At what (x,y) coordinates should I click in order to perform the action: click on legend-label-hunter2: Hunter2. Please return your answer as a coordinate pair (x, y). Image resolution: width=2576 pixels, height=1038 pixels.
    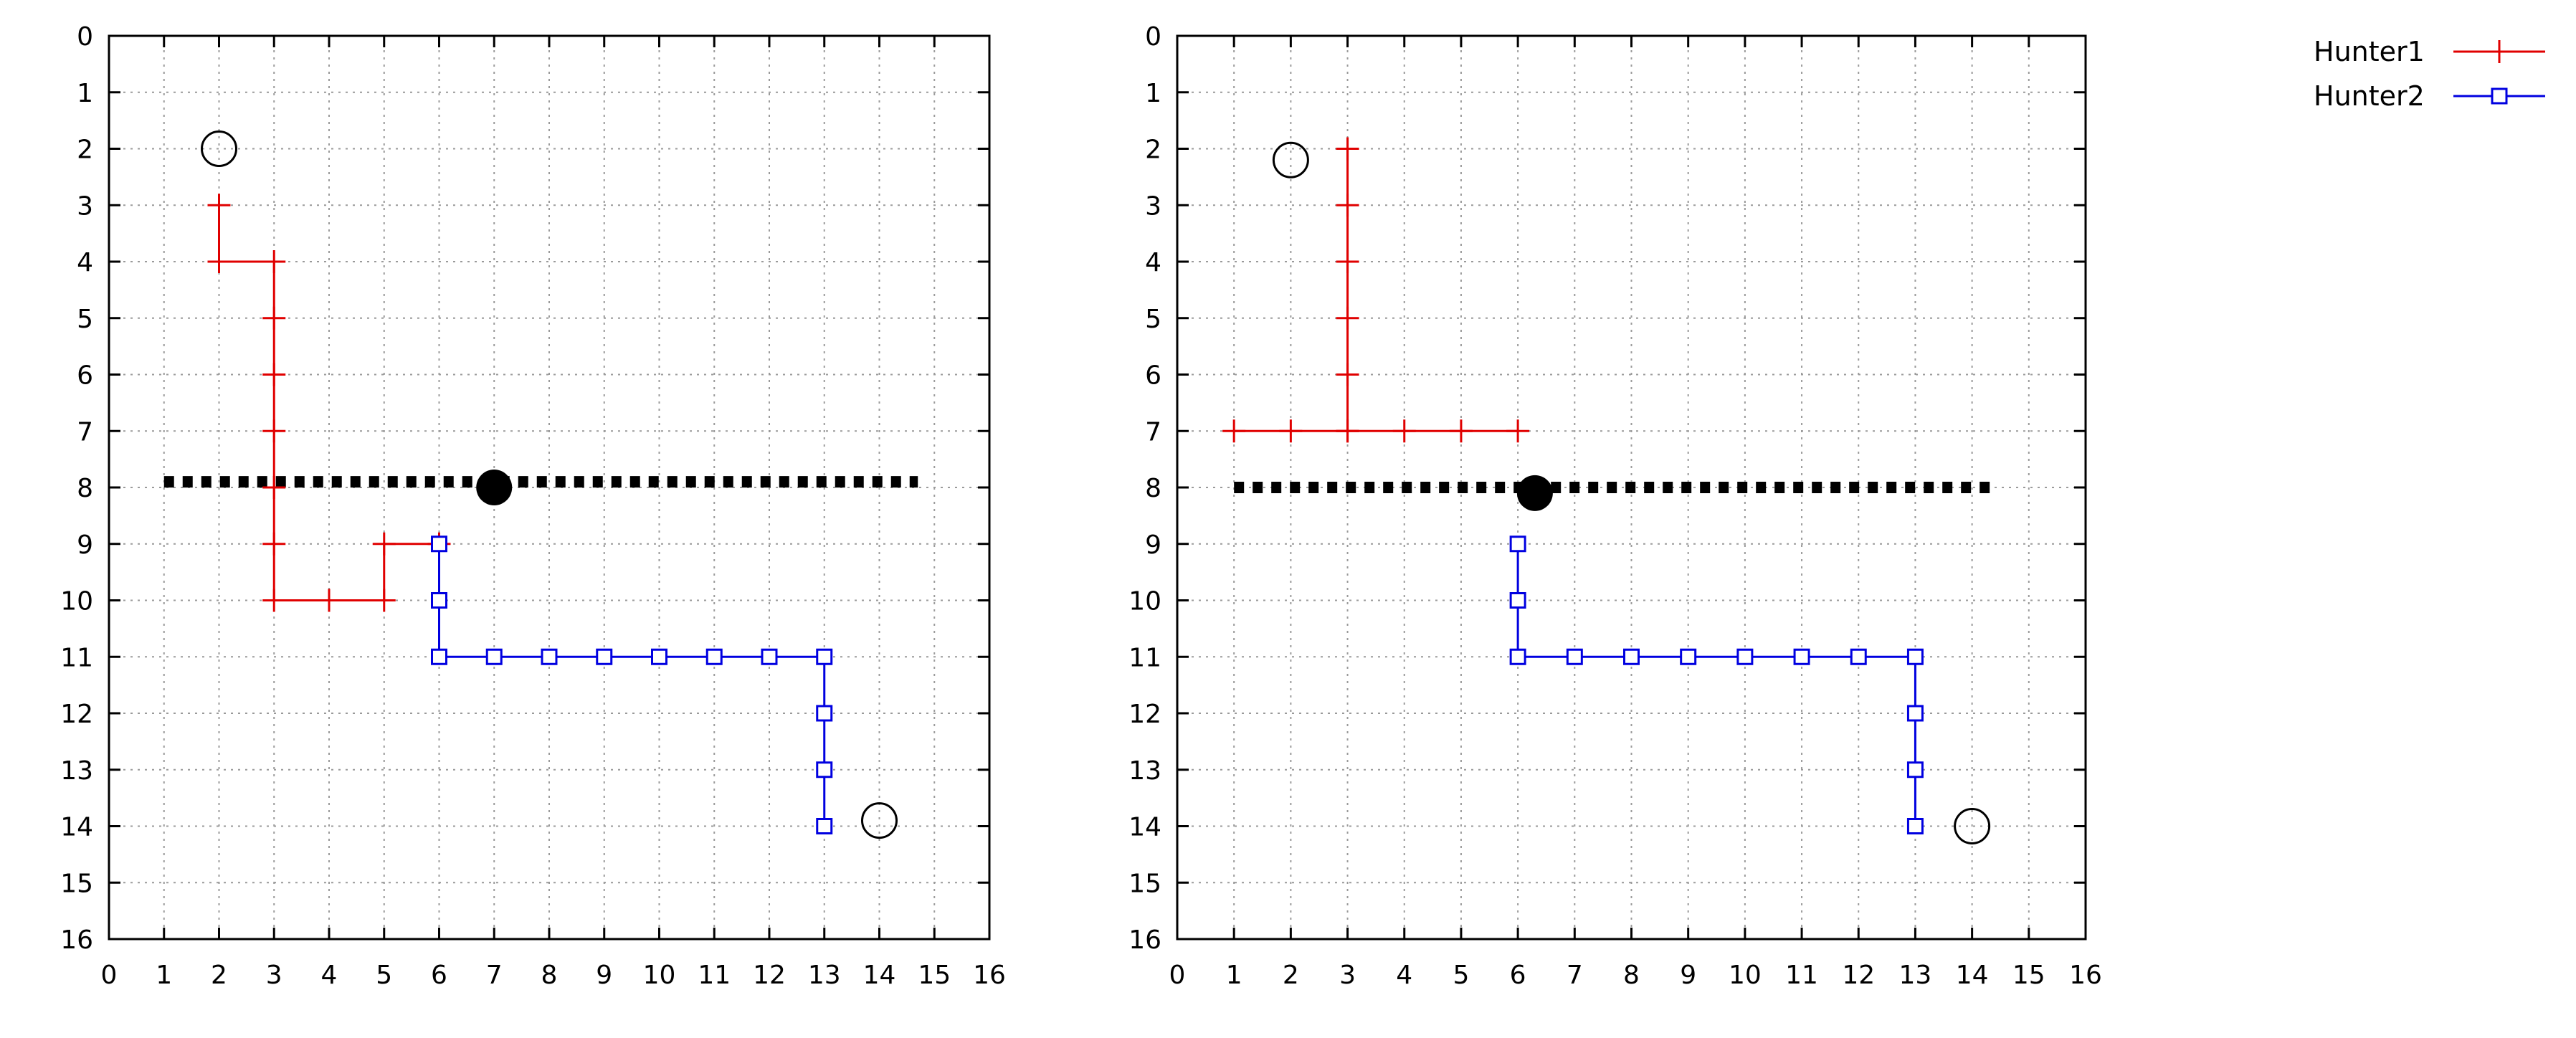
    Looking at the image, I should click on (2369, 96).